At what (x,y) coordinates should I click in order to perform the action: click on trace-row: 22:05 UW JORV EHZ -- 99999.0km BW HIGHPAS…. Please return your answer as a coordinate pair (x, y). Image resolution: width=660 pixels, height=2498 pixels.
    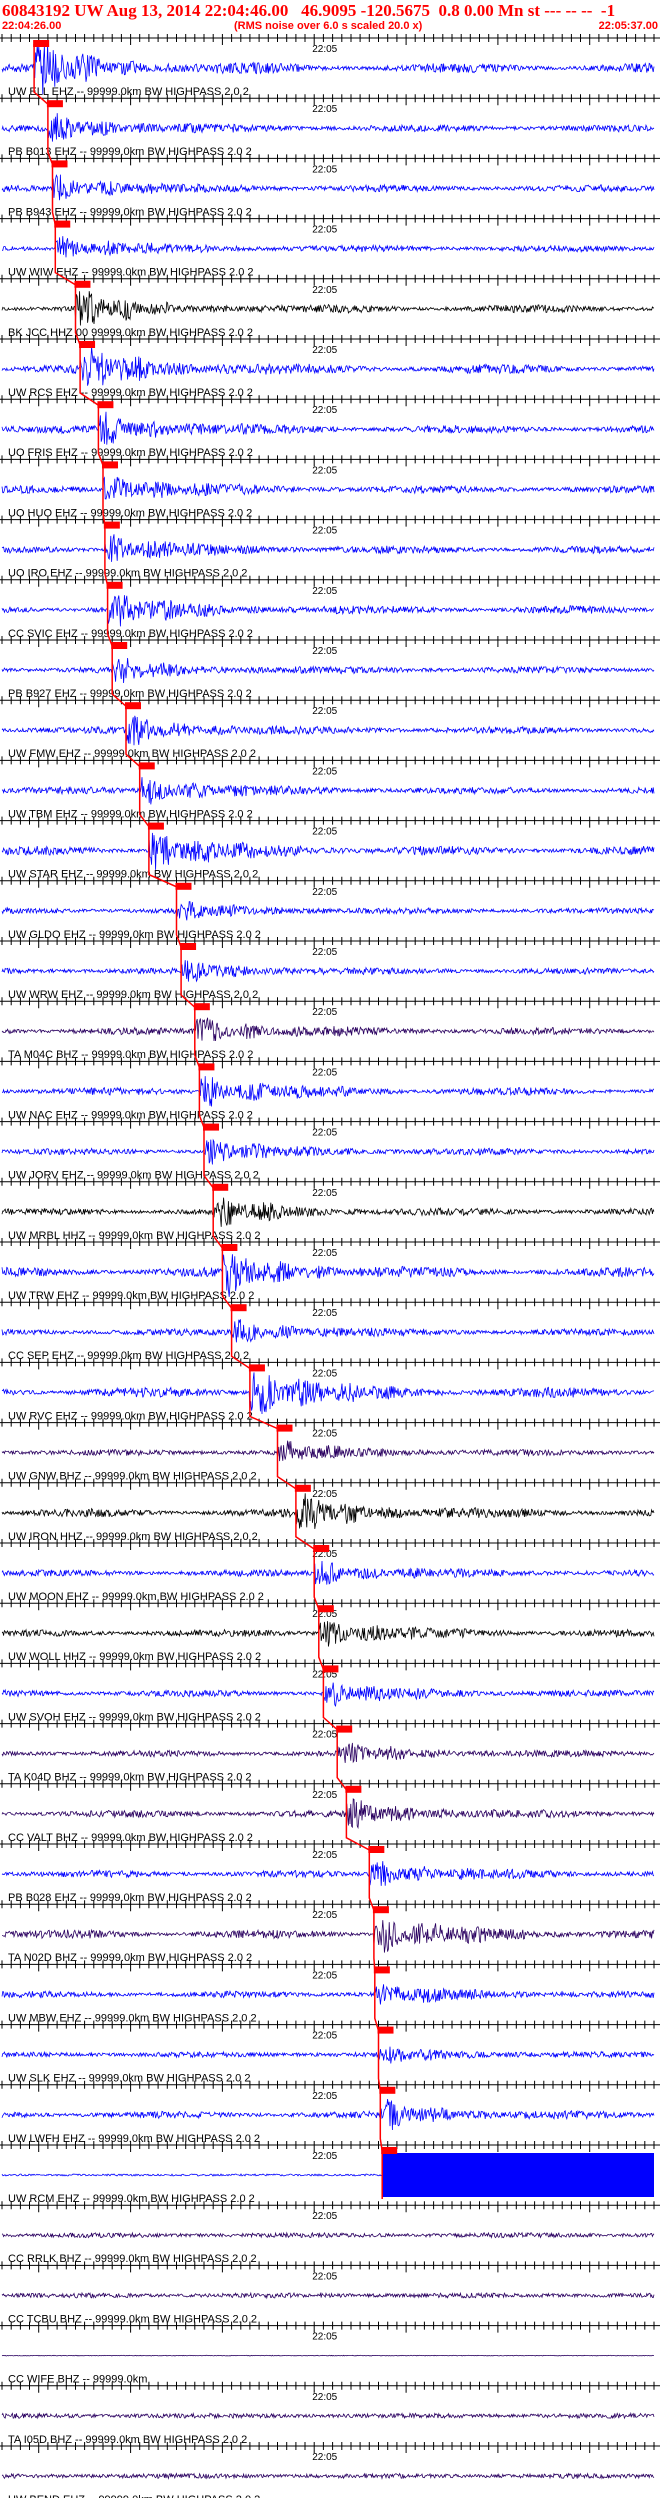
    Looking at the image, I should click on (330, 1149).